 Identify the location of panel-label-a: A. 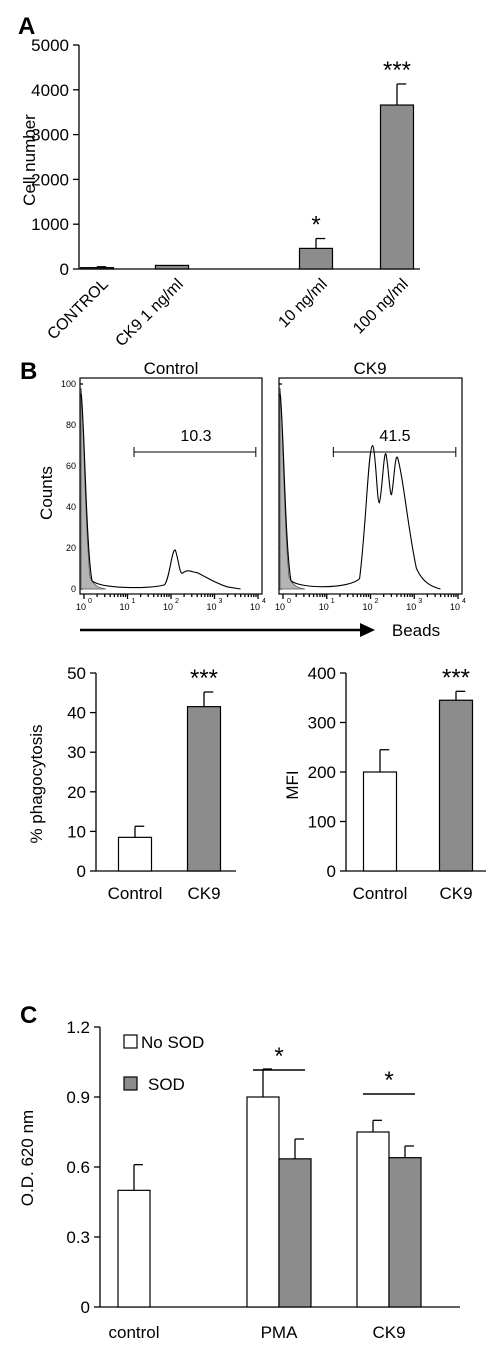
(26, 26).